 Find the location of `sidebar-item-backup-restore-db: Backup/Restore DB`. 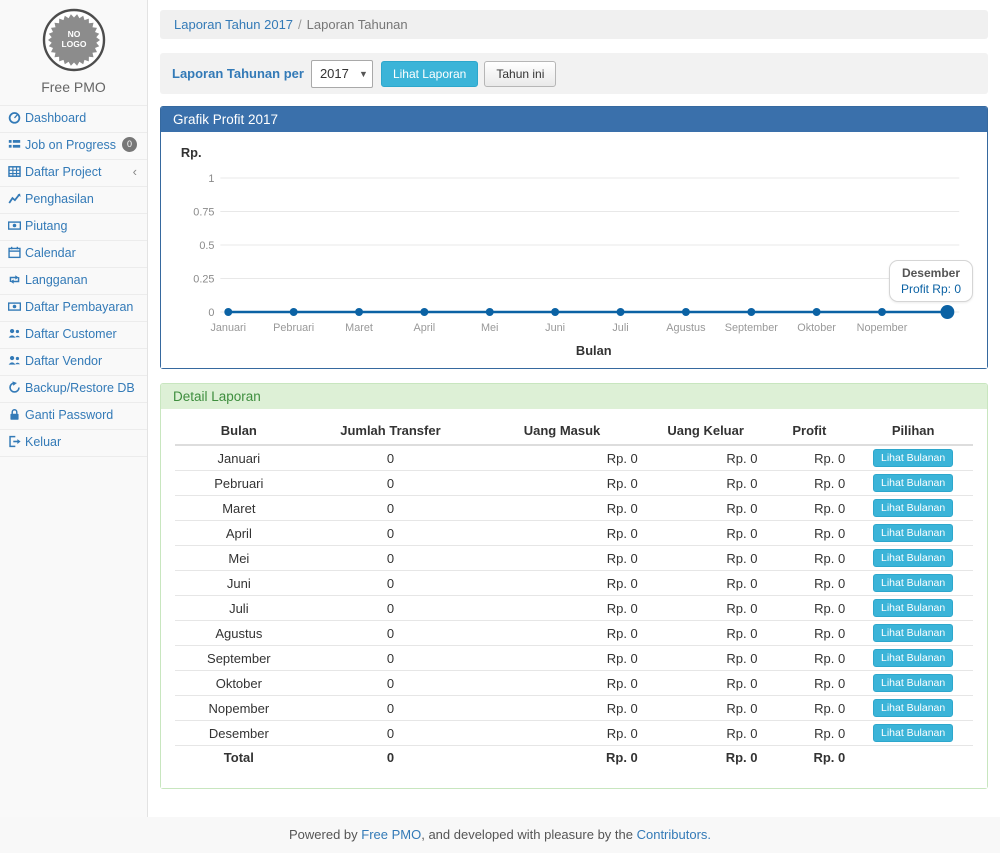

sidebar-item-backup-restore-db: Backup/Restore DB is located at coordinates (73, 389).